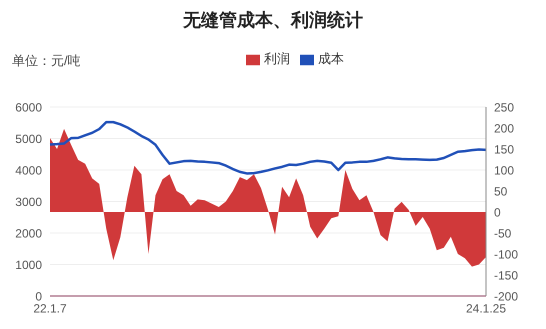 The width and height of the screenshot is (546, 329). What do you see at coordinates (38, 296) in the screenshot?
I see `y-tick-label: 0` at bounding box center [38, 296].